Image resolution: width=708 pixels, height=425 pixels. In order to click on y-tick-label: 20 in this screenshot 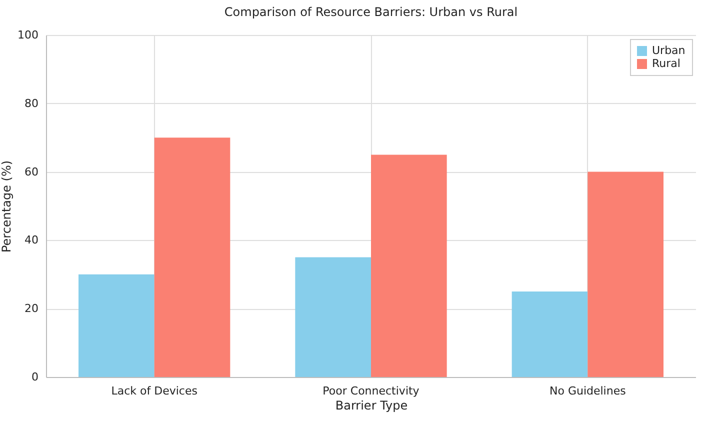, I will do `click(31, 309)`.